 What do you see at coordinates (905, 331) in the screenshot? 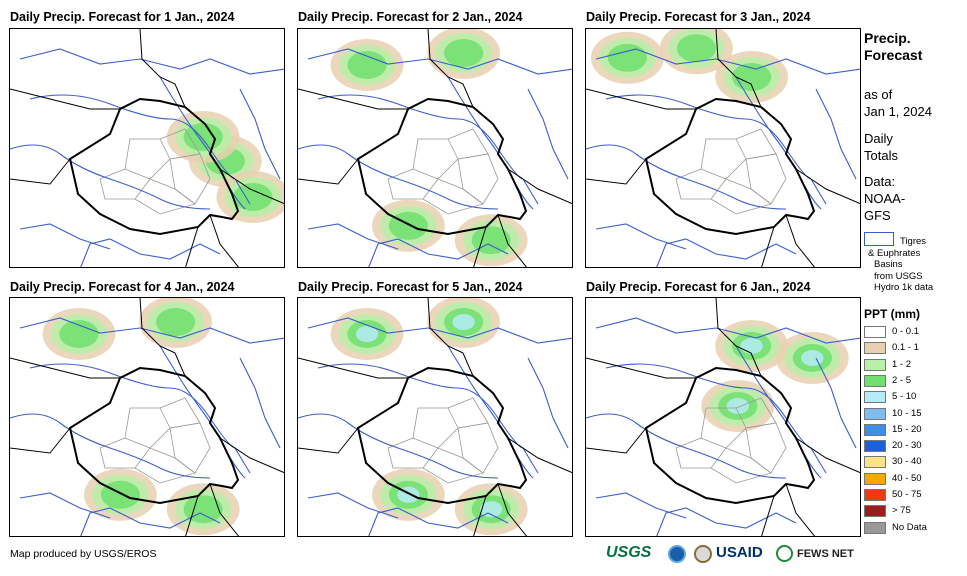
I see `legend-label: 0 - 0.1` at bounding box center [905, 331].